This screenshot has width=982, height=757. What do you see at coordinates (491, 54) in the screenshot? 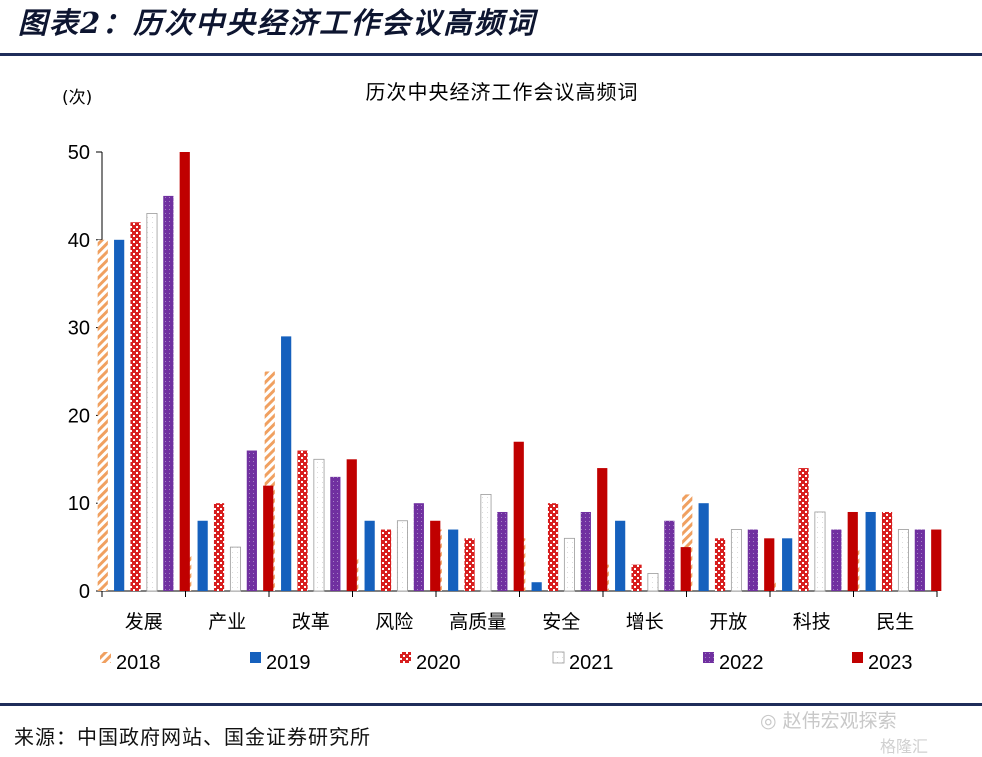
I see `top-divider` at bounding box center [491, 54].